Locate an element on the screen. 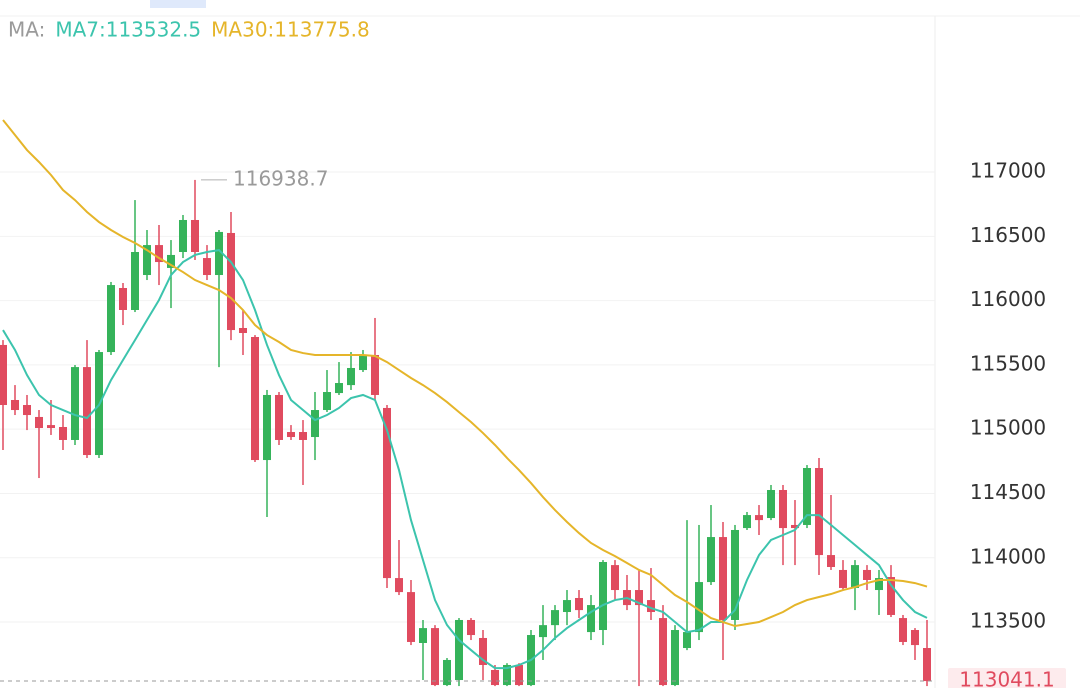 The image size is (1080, 688). y-tick-label: 115500 is located at coordinates (1008, 363).